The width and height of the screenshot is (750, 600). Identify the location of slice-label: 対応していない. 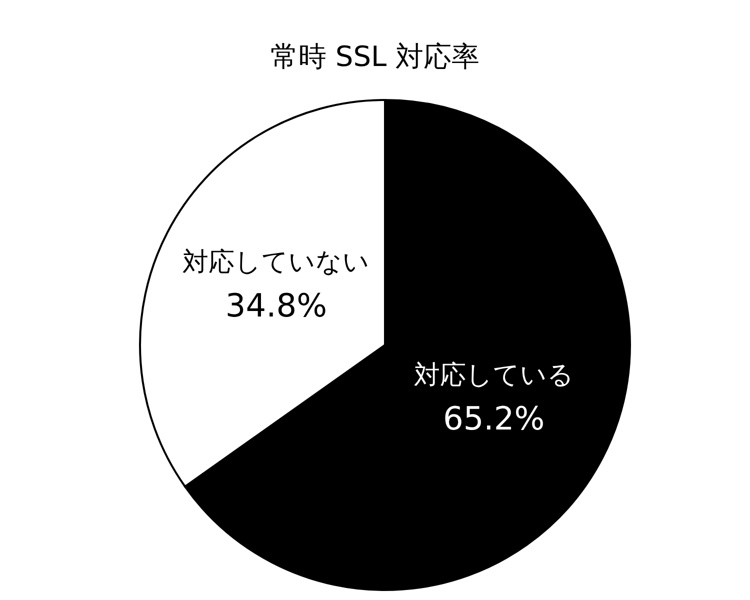
(276, 263).